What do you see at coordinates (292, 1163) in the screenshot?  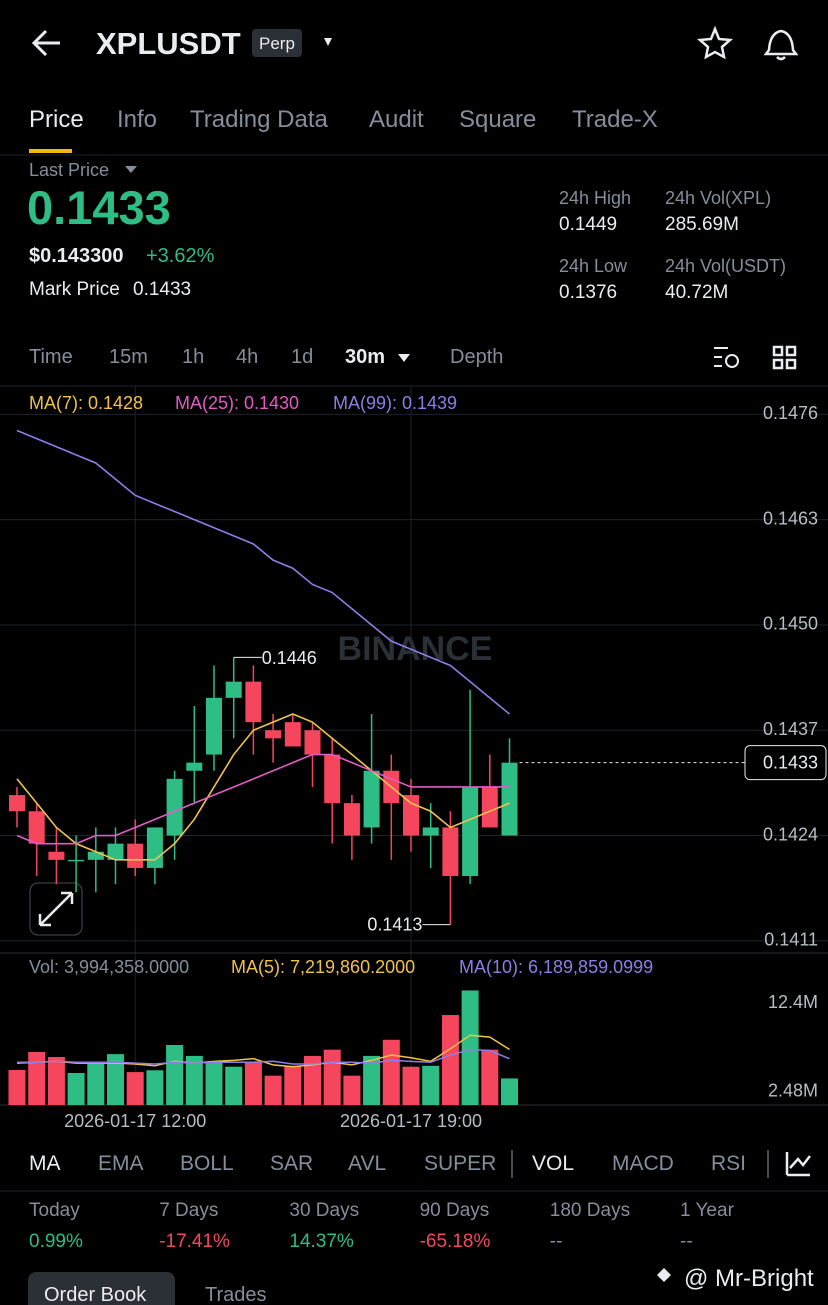 I see `indicator: SAR` at bounding box center [292, 1163].